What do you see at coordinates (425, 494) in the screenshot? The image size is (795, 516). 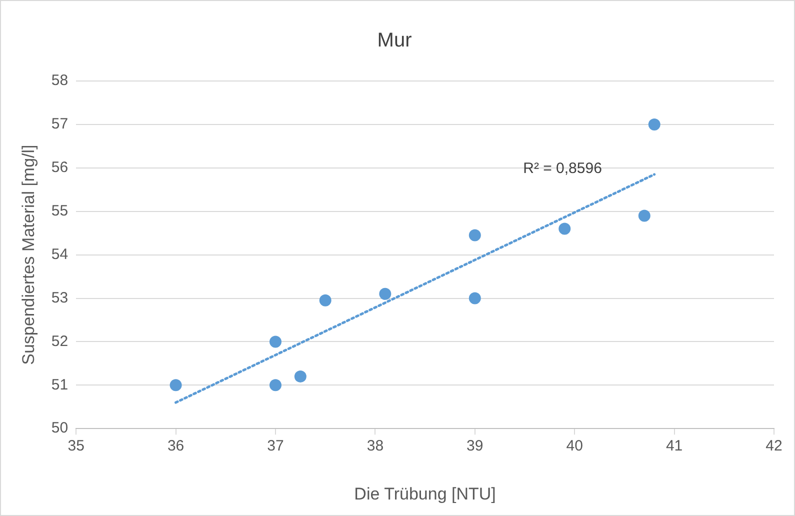 I see `x-axis-title: Die Trübung [NTU]` at bounding box center [425, 494].